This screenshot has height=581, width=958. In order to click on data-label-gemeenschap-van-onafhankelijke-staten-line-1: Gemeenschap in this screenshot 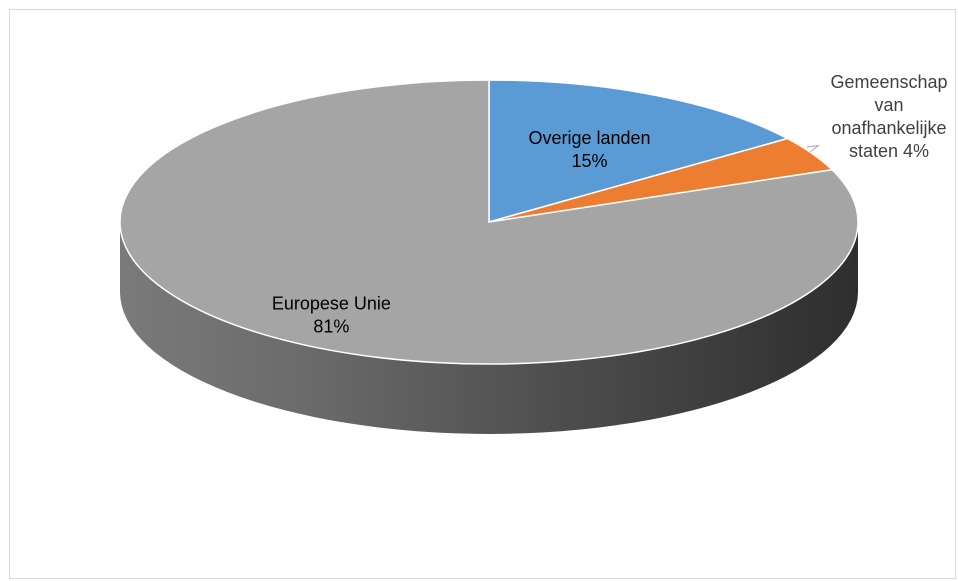, I will do `click(888, 82)`.